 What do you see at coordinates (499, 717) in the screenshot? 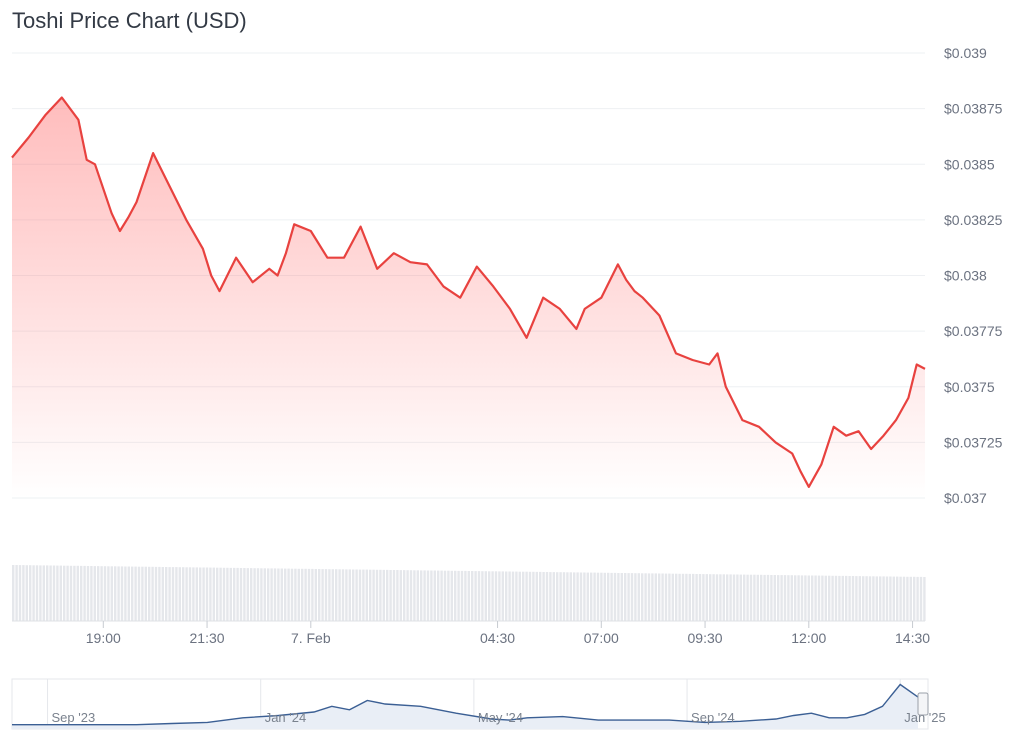
I see `navigator-ticks: Sep '23 Jan '24 May '24 Sep '24 Jan '25` at bounding box center [499, 717].